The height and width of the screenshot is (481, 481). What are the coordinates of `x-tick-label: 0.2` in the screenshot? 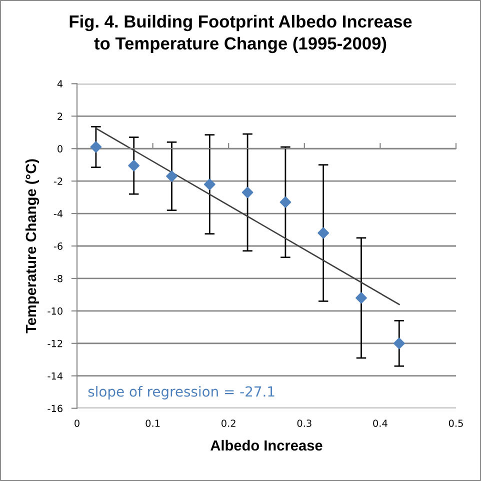 It's located at (229, 423).